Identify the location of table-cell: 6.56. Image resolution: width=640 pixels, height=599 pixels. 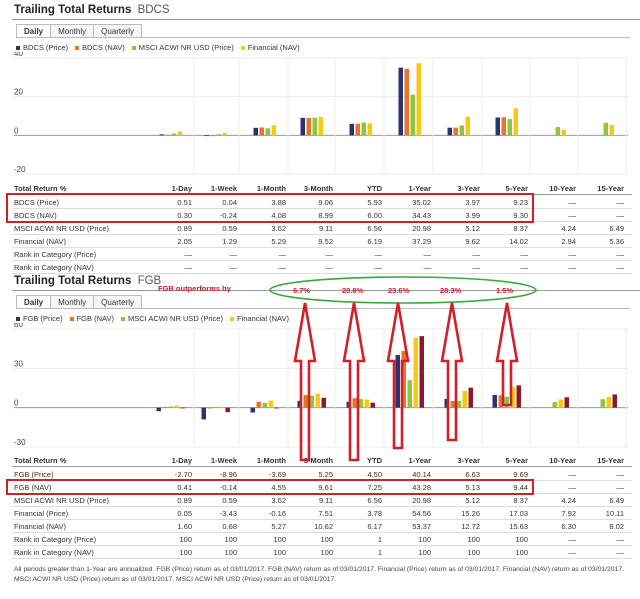
(374, 500).